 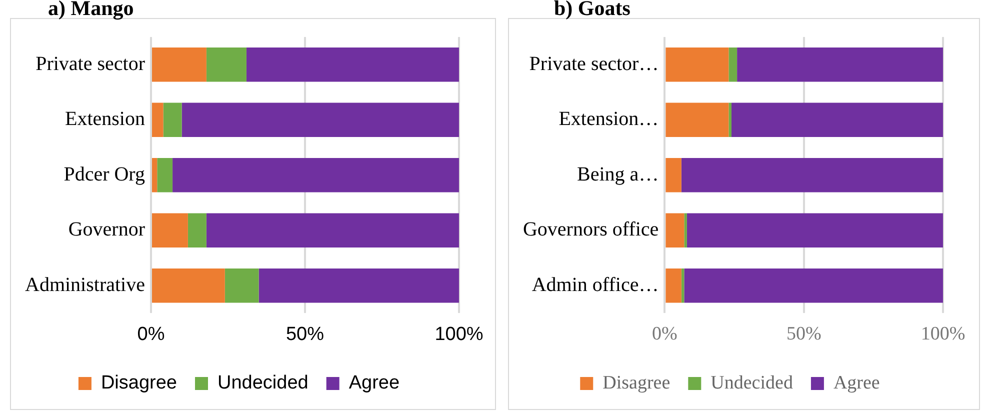 I want to click on y-tick-label: Private sector, so click(x=91, y=63).